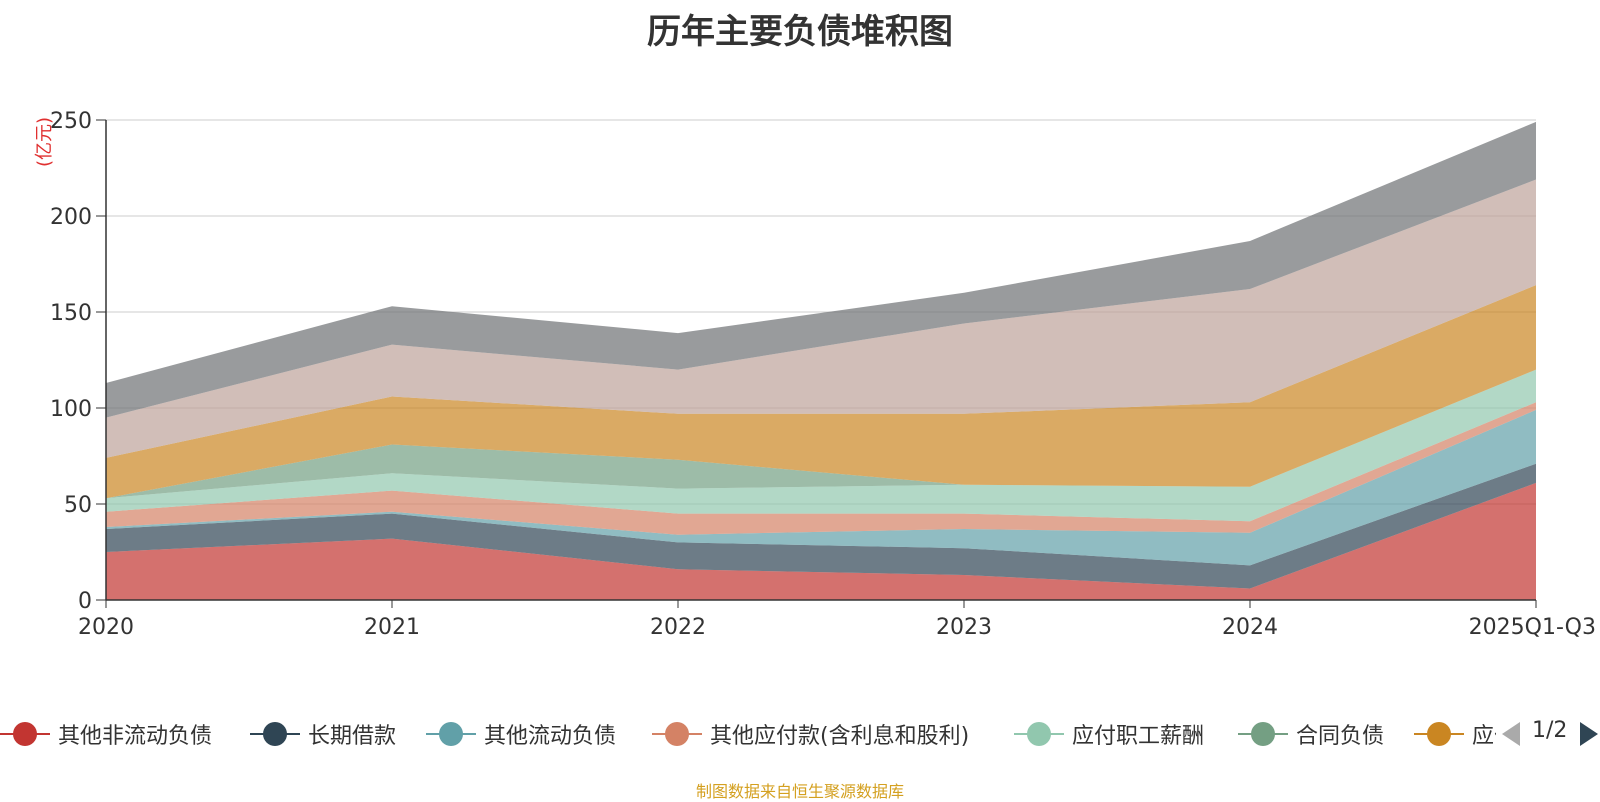  Describe the element at coordinates (352, 736) in the screenshot. I see `legend-label: 长期借款` at that location.